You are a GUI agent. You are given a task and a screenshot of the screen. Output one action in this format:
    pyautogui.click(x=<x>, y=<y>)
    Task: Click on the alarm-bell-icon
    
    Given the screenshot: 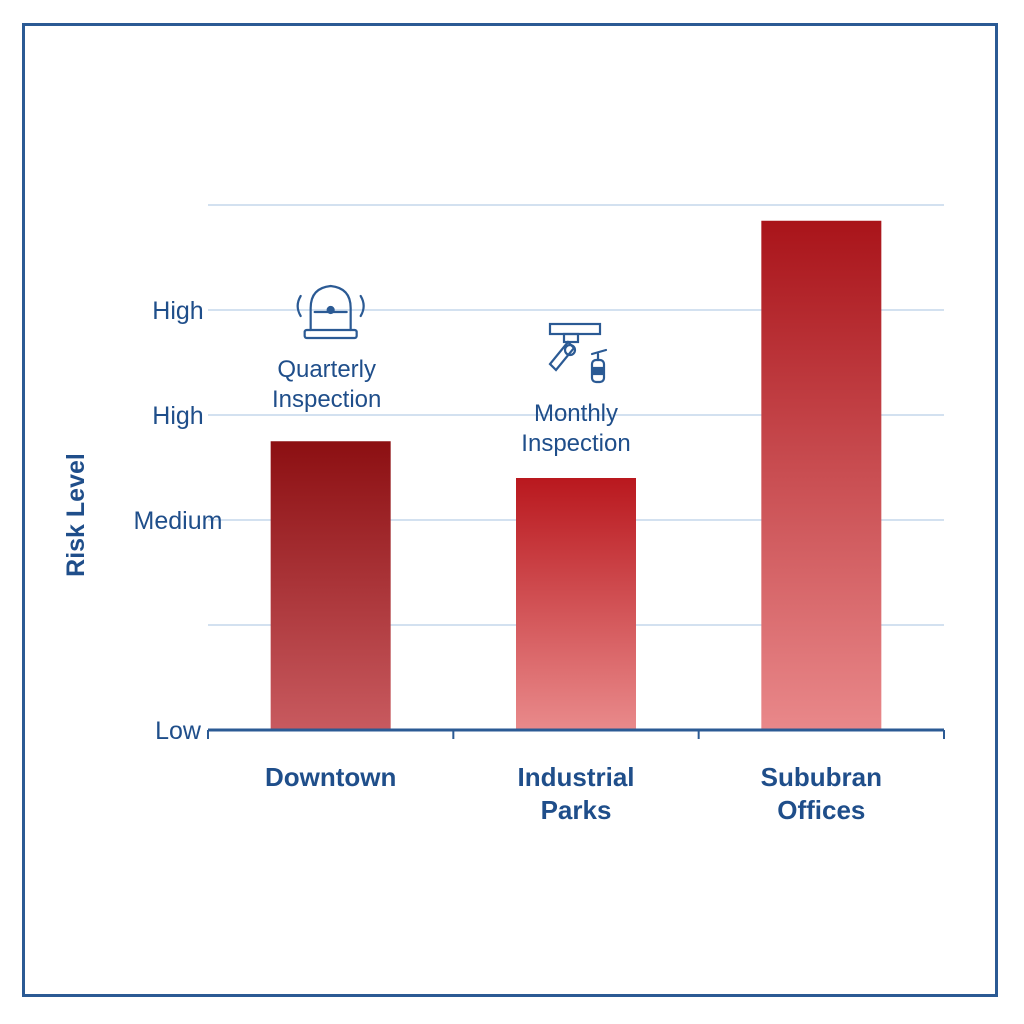 What is the action you would take?
    pyautogui.click(x=330, y=312)
    